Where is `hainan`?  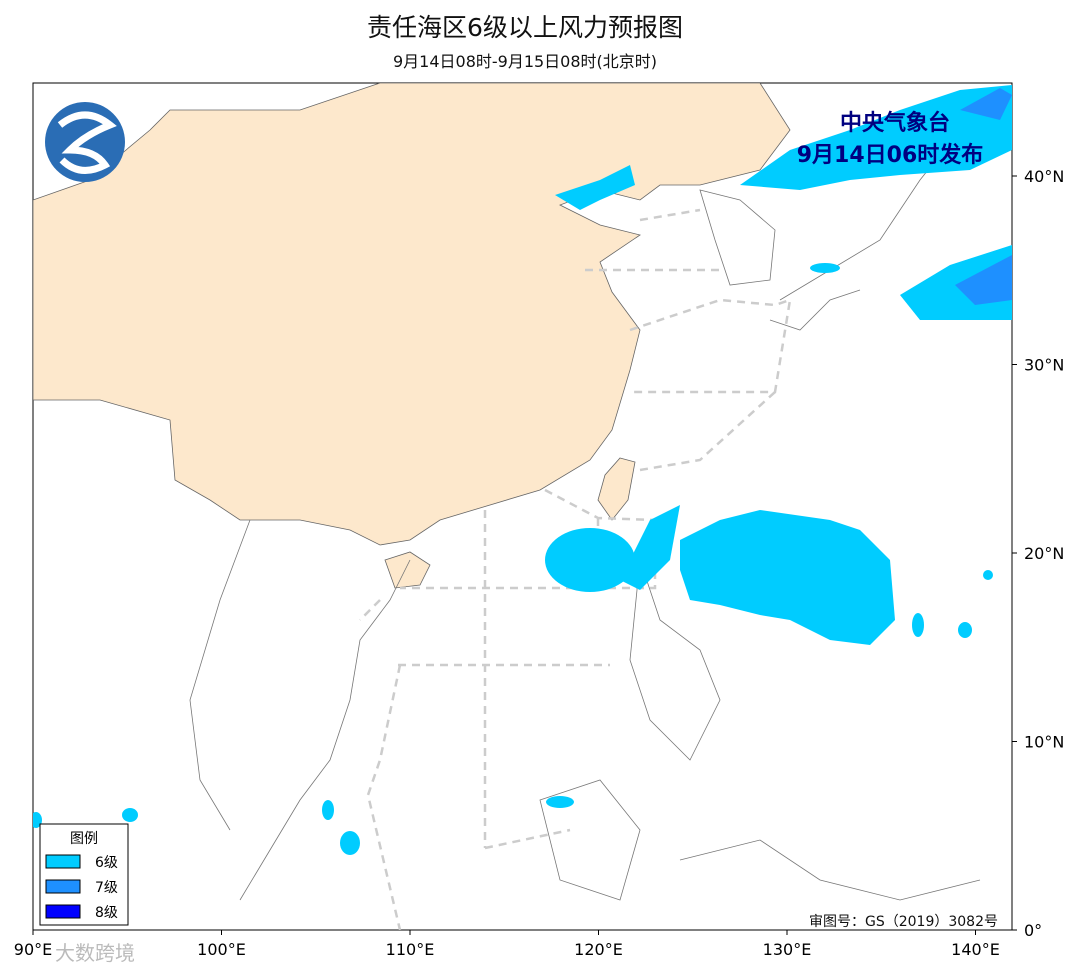
hainan is located at coordinates (407, 570).